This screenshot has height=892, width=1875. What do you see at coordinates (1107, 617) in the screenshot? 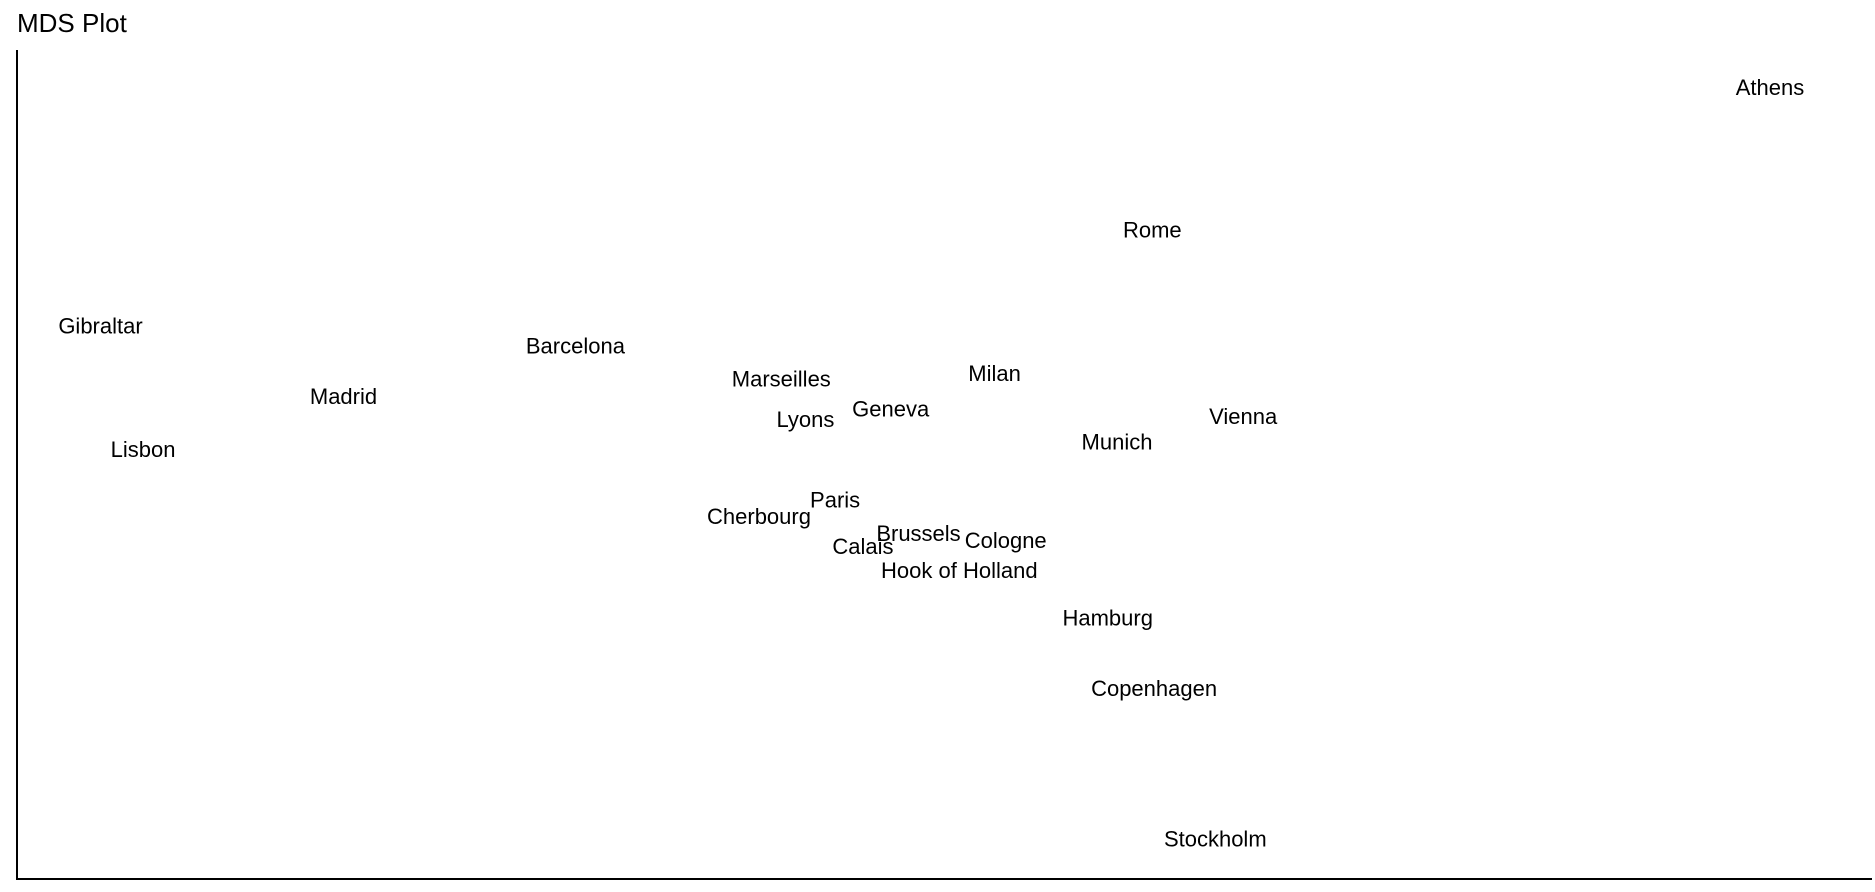
I see `city-label-hamburg: Hamburg` at bounding box center [1107, 617].